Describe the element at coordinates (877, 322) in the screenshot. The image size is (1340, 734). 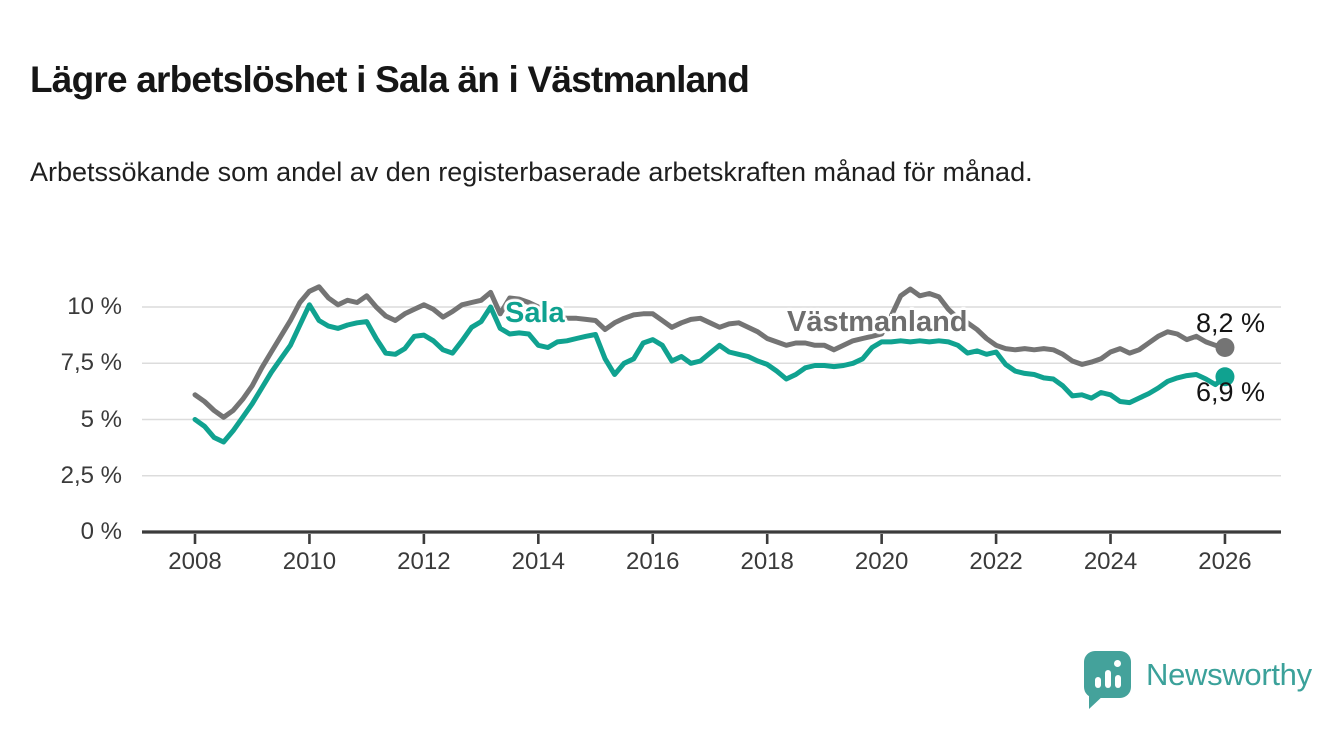
I see `series-label-vastmanland: Västmanland` at that location.